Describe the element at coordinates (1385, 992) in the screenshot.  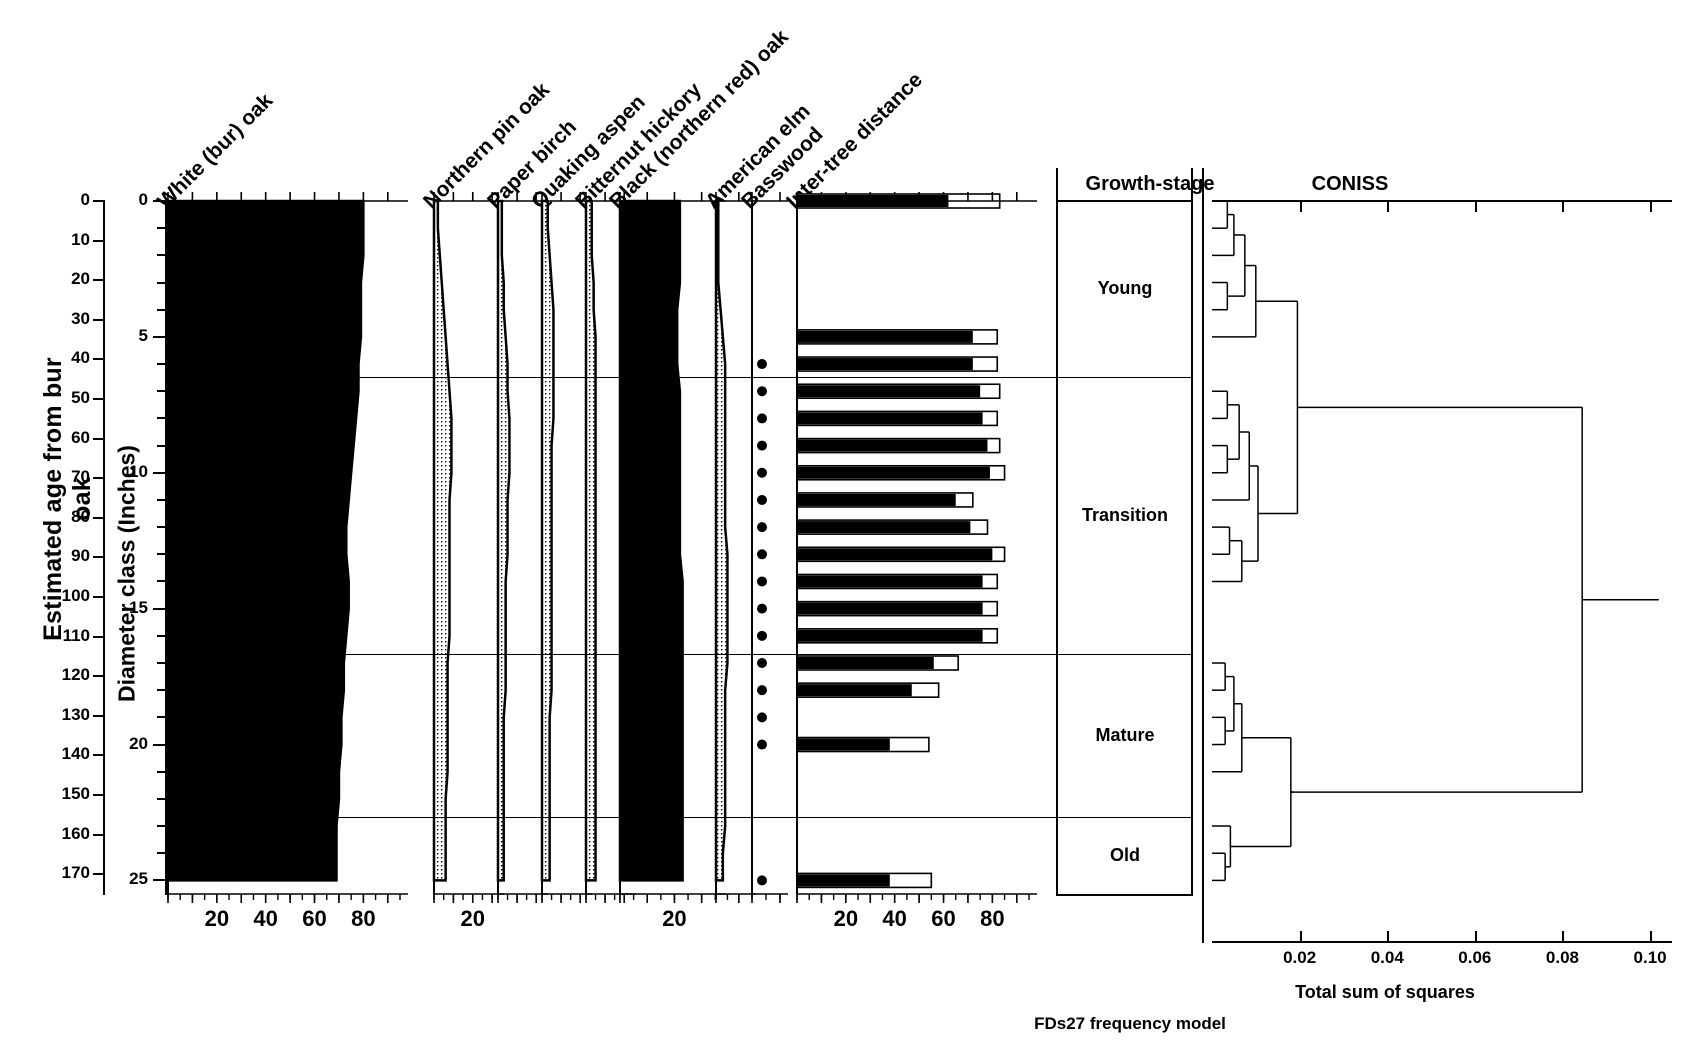
I see `coniss-axis-label: Total sum of squares` at that location.